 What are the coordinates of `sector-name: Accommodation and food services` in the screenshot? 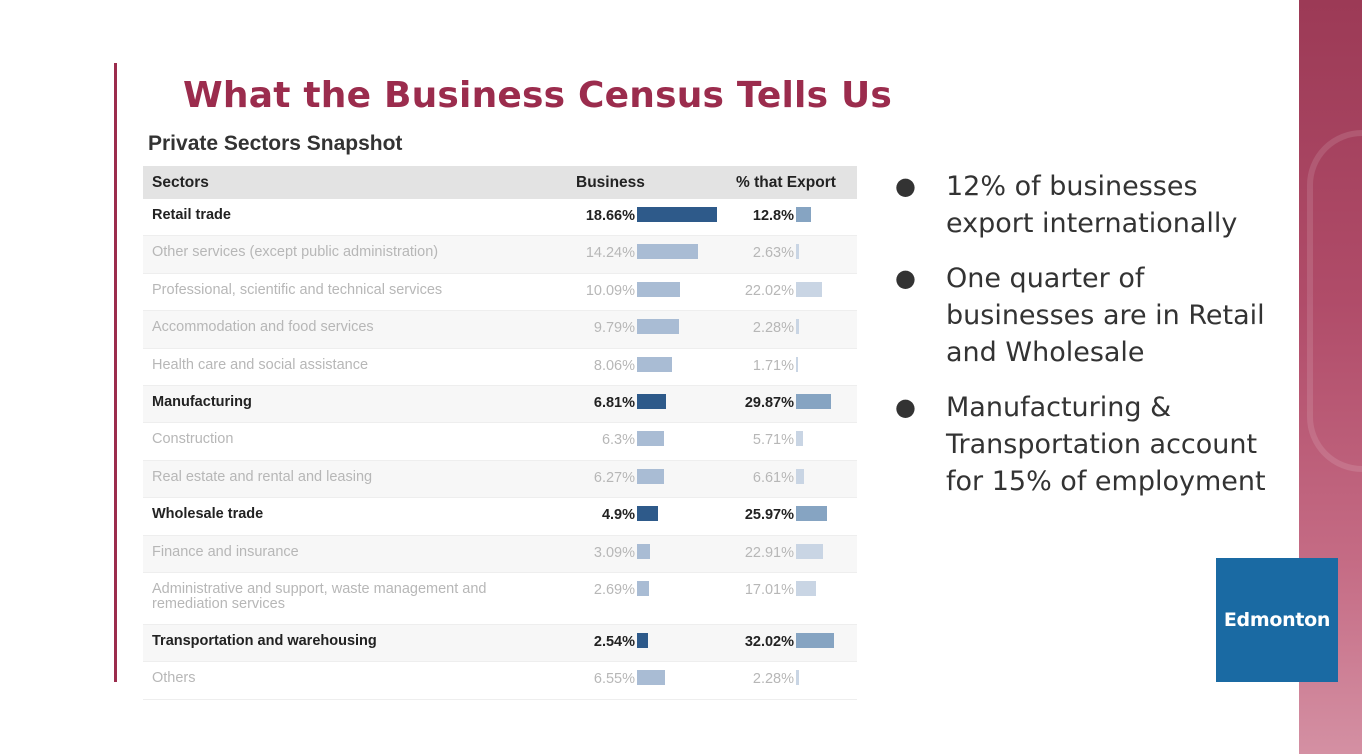 It's located at (263, 327).